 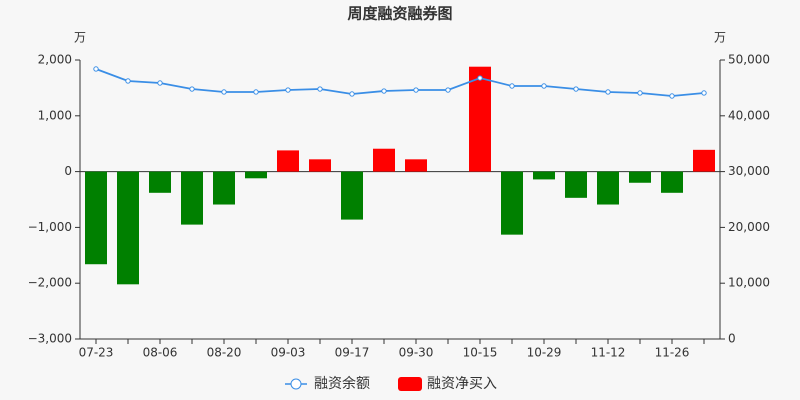 What do you see at coordinates (50, 227) in the screenshot?
I see `y-tick-label: −1,000` at bounding box center [50, 227].